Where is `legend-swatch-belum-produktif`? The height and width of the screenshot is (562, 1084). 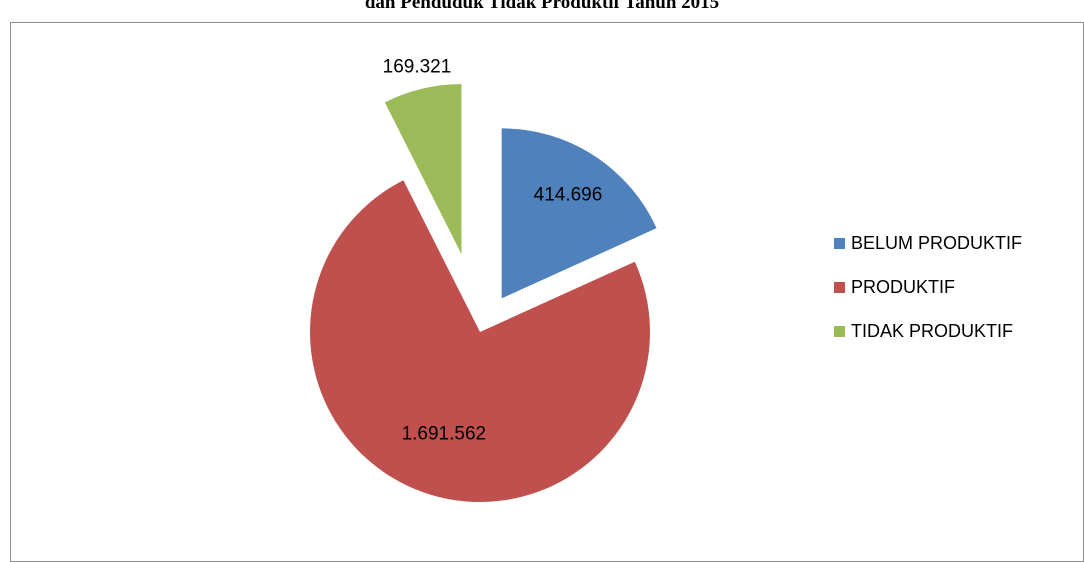 legend-swatch-belum-produktif is located at coordinates (839, 243).